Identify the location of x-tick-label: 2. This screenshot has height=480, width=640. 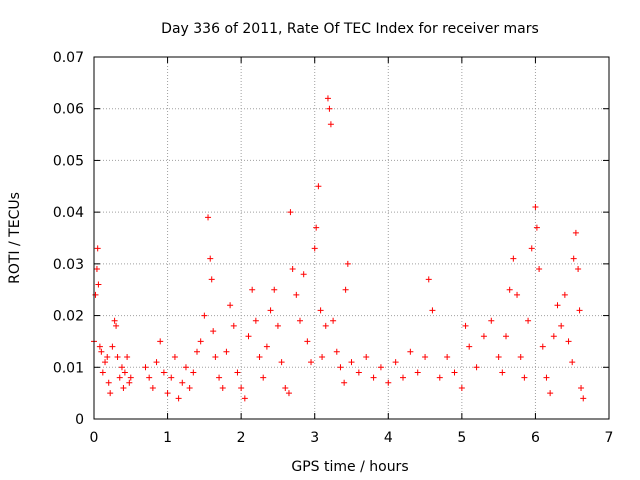
(241, 438).